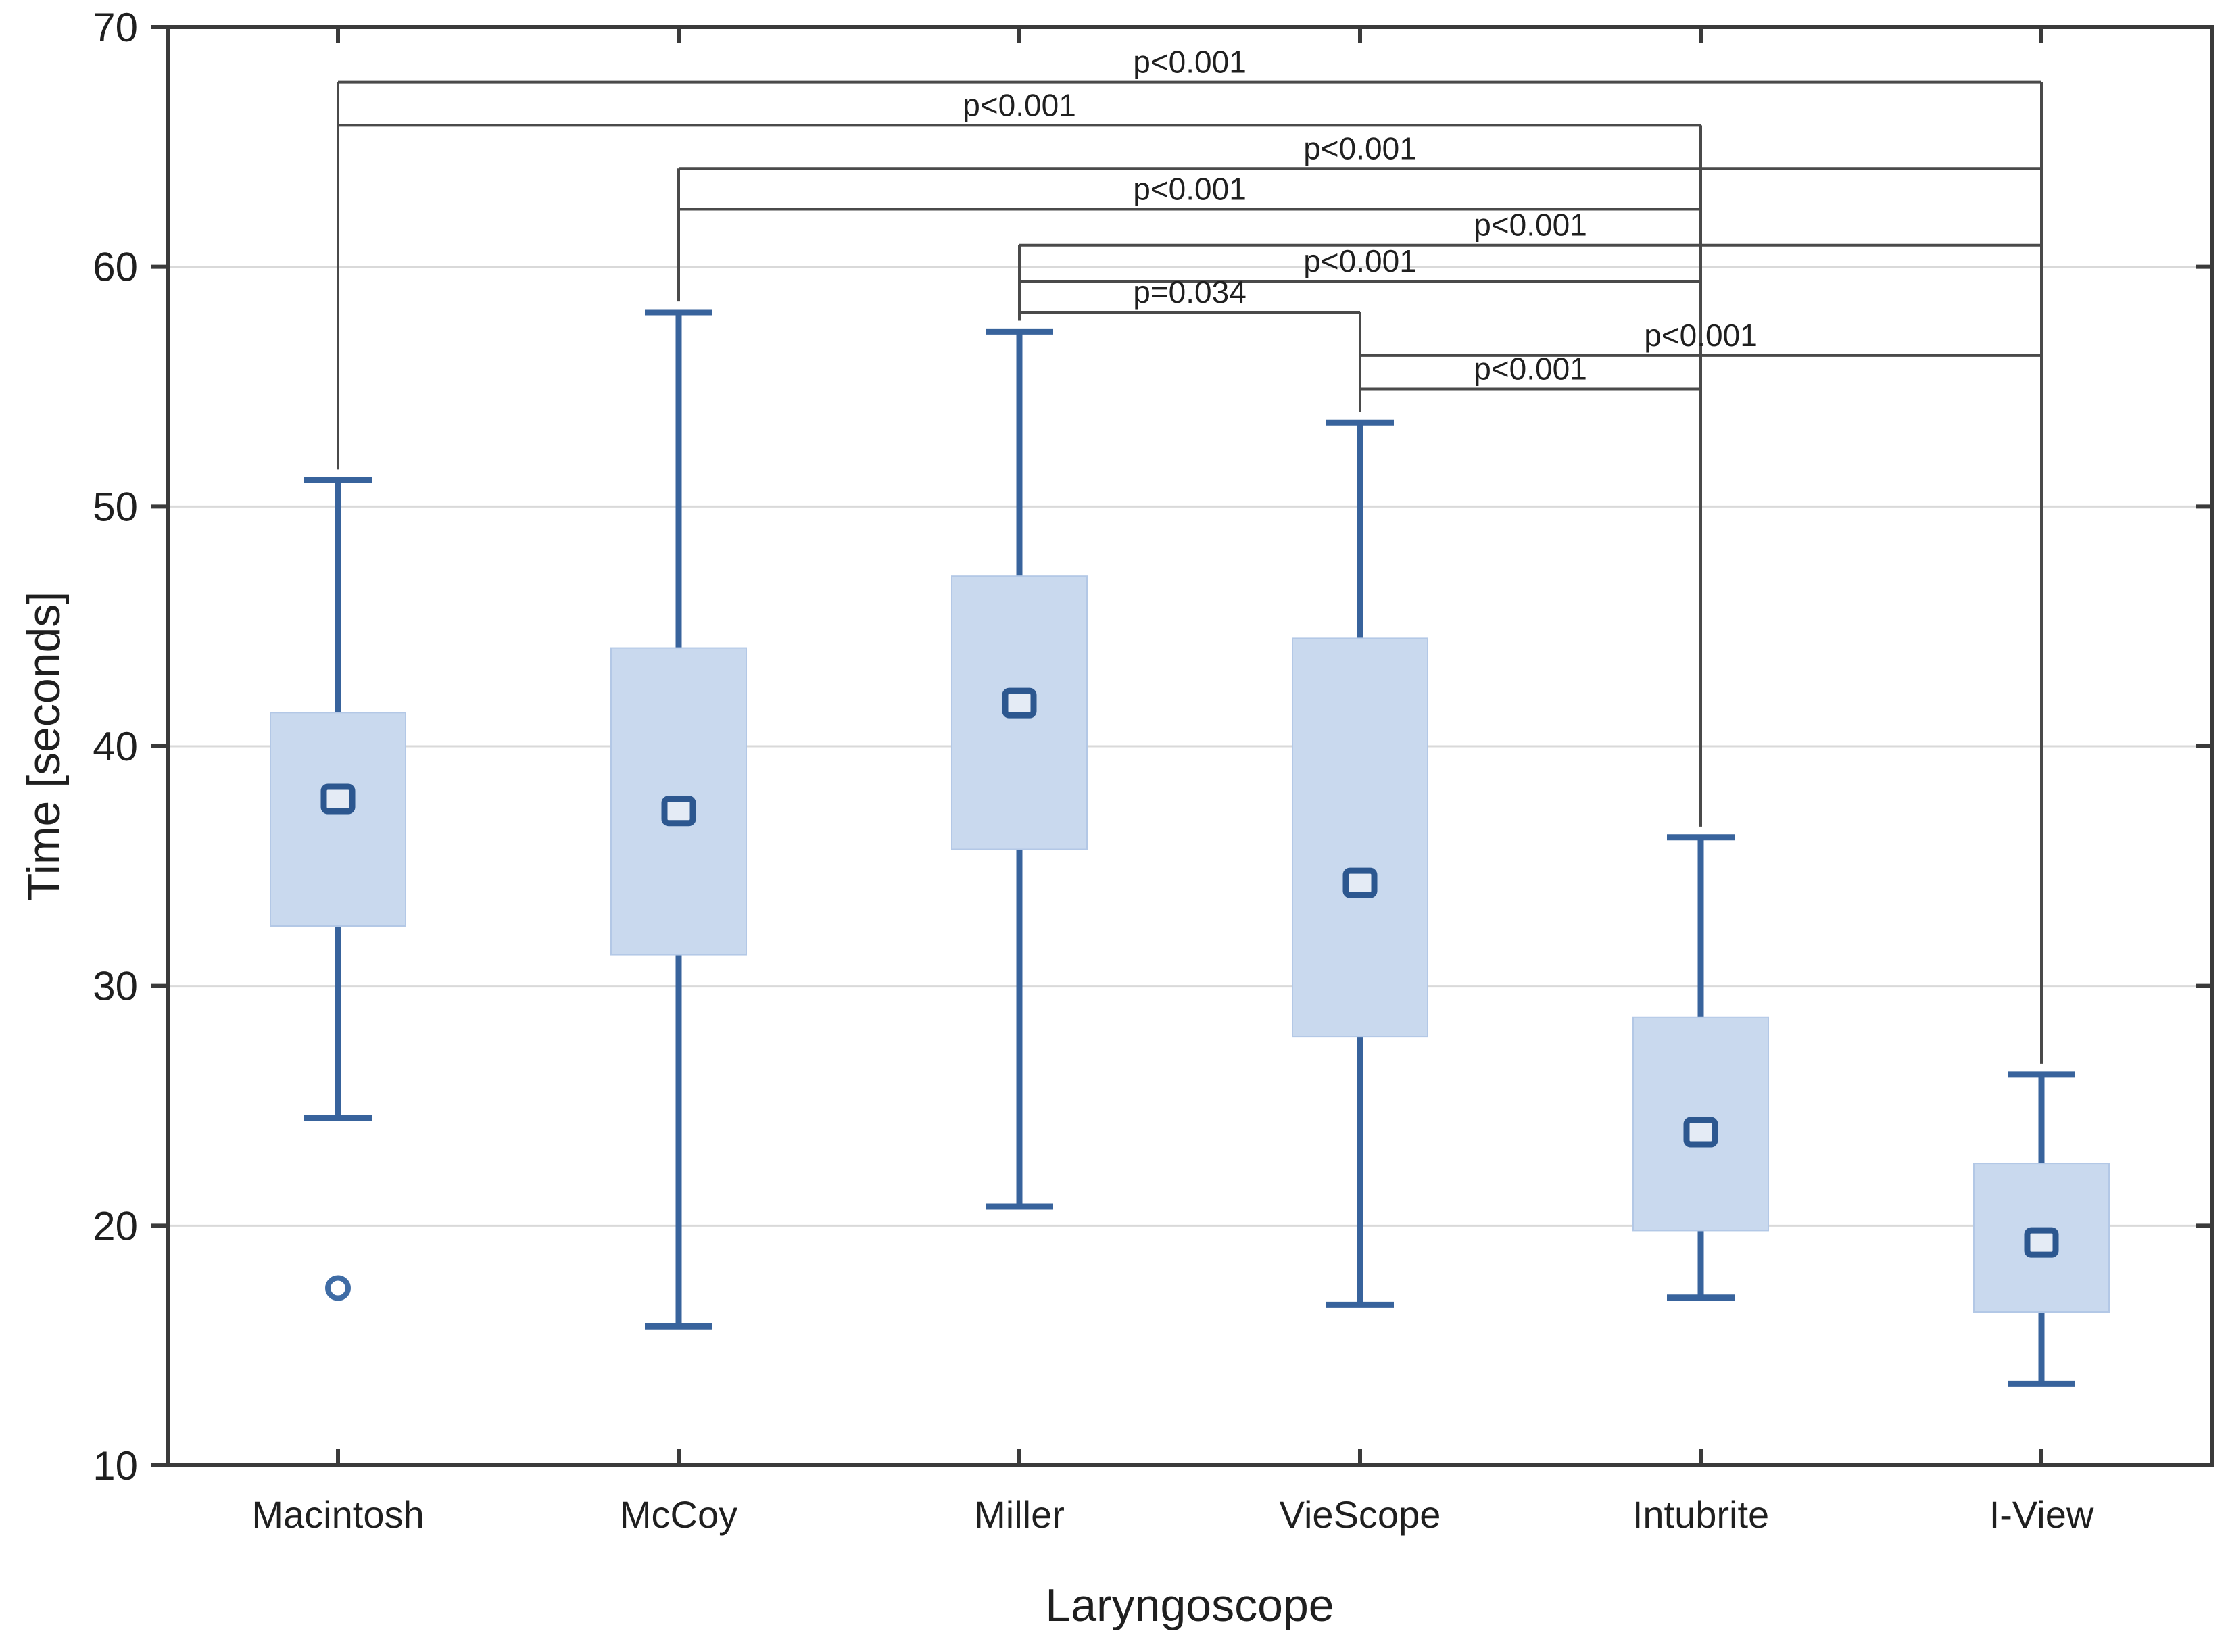 Image resolution: width=2228 pixels, height=1652 pixels. Describe the element at coordinates (1019, 1514) in the screenshot. I see `x-category-label: Miller` at that location.